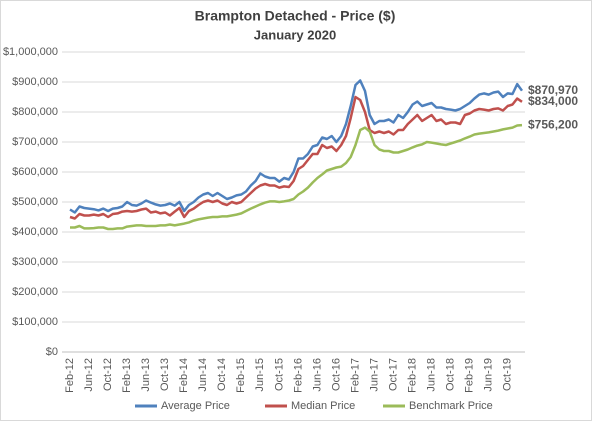 The width and height of the screenshot is (592, 421). Describe the element at coordinates (336, 374) in the screenshot. I see `x-tick-label: Oct-16` at that location.